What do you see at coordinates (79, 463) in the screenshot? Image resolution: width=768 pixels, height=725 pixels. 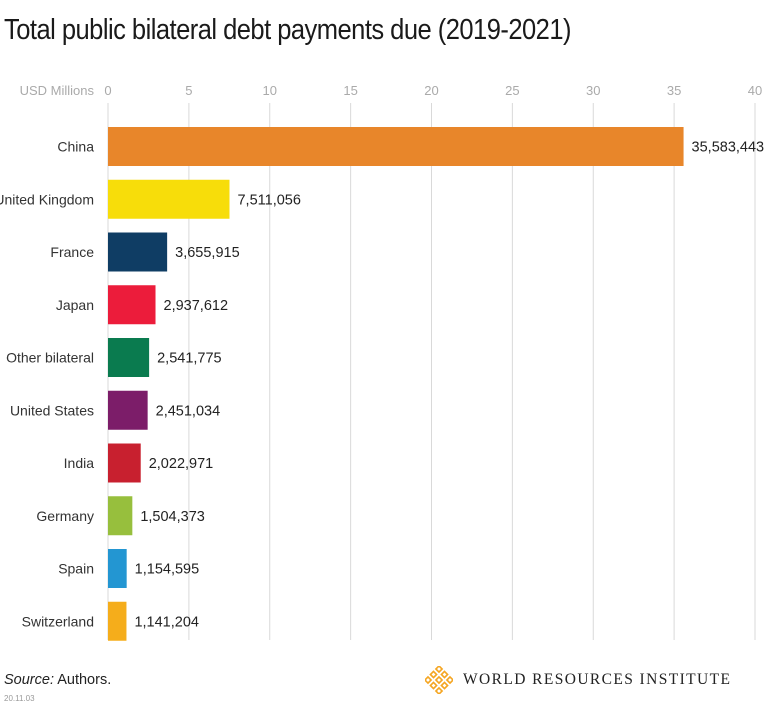 I see `category-label: India` at bounding box center [79, 463].